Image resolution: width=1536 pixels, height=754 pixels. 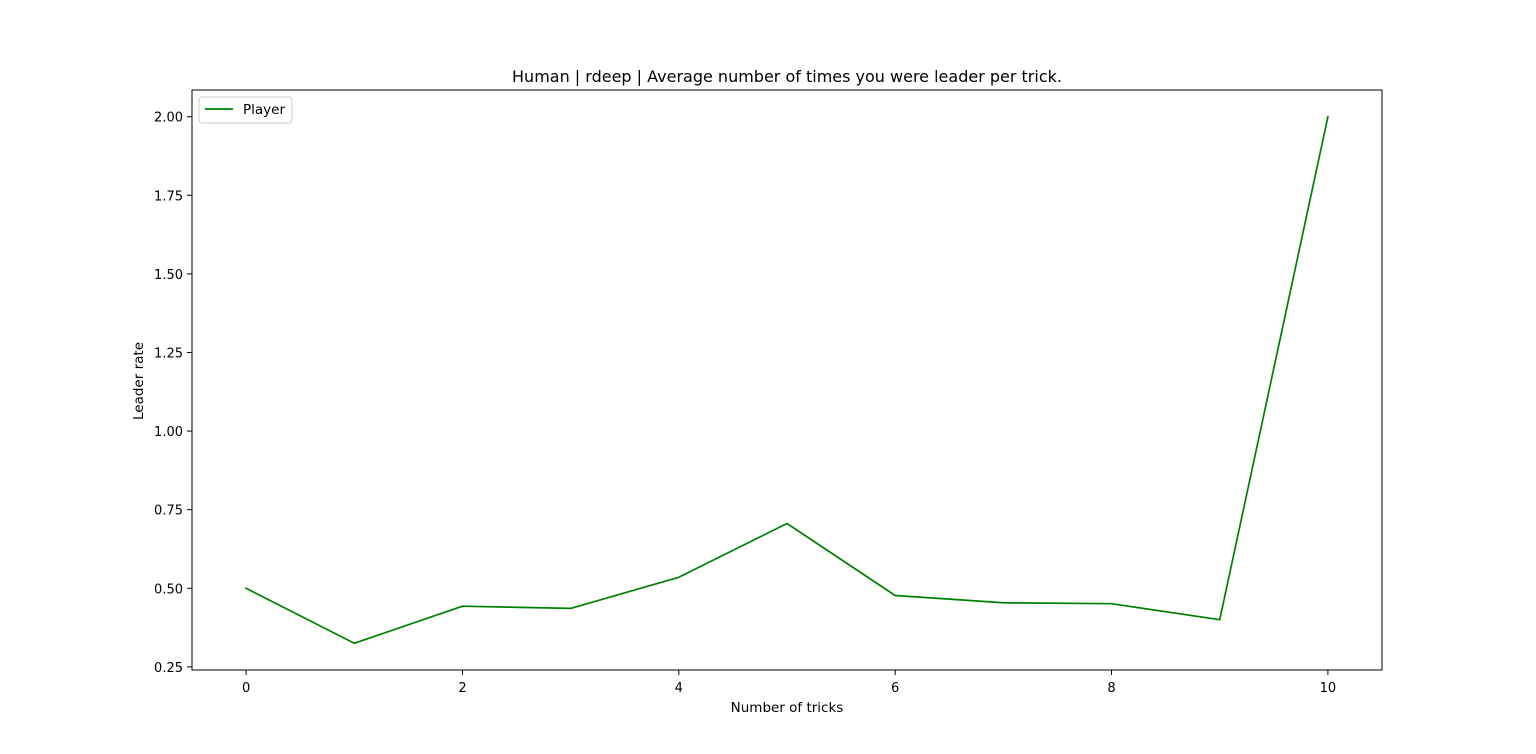 I want to click on y-tick-label: 1.25, so click(x=168, y=353).